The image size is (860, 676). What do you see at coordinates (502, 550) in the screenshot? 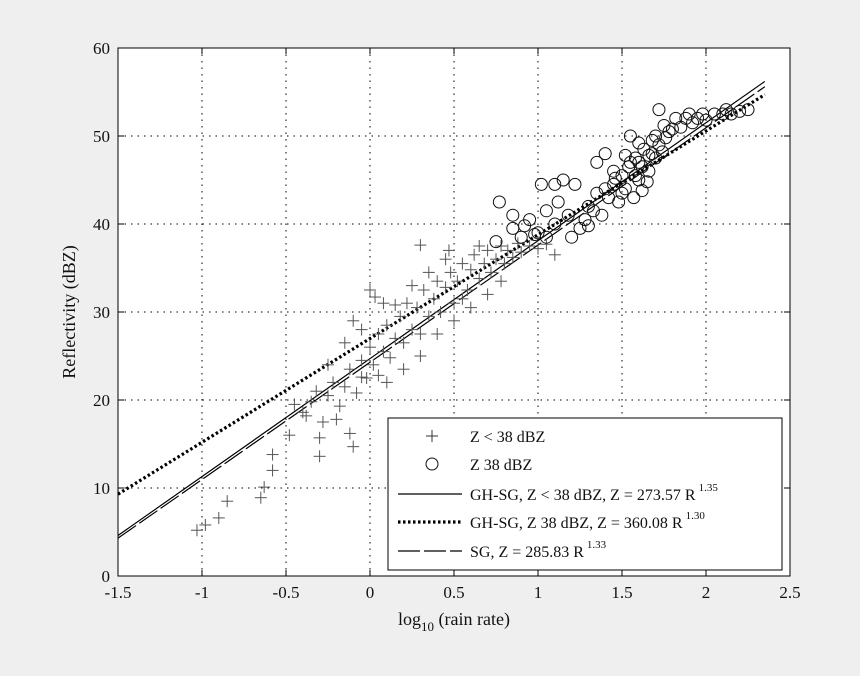
I see `legend-entry: SG, Z = 285.83 R 1.33` at bounding box center [502, 550].